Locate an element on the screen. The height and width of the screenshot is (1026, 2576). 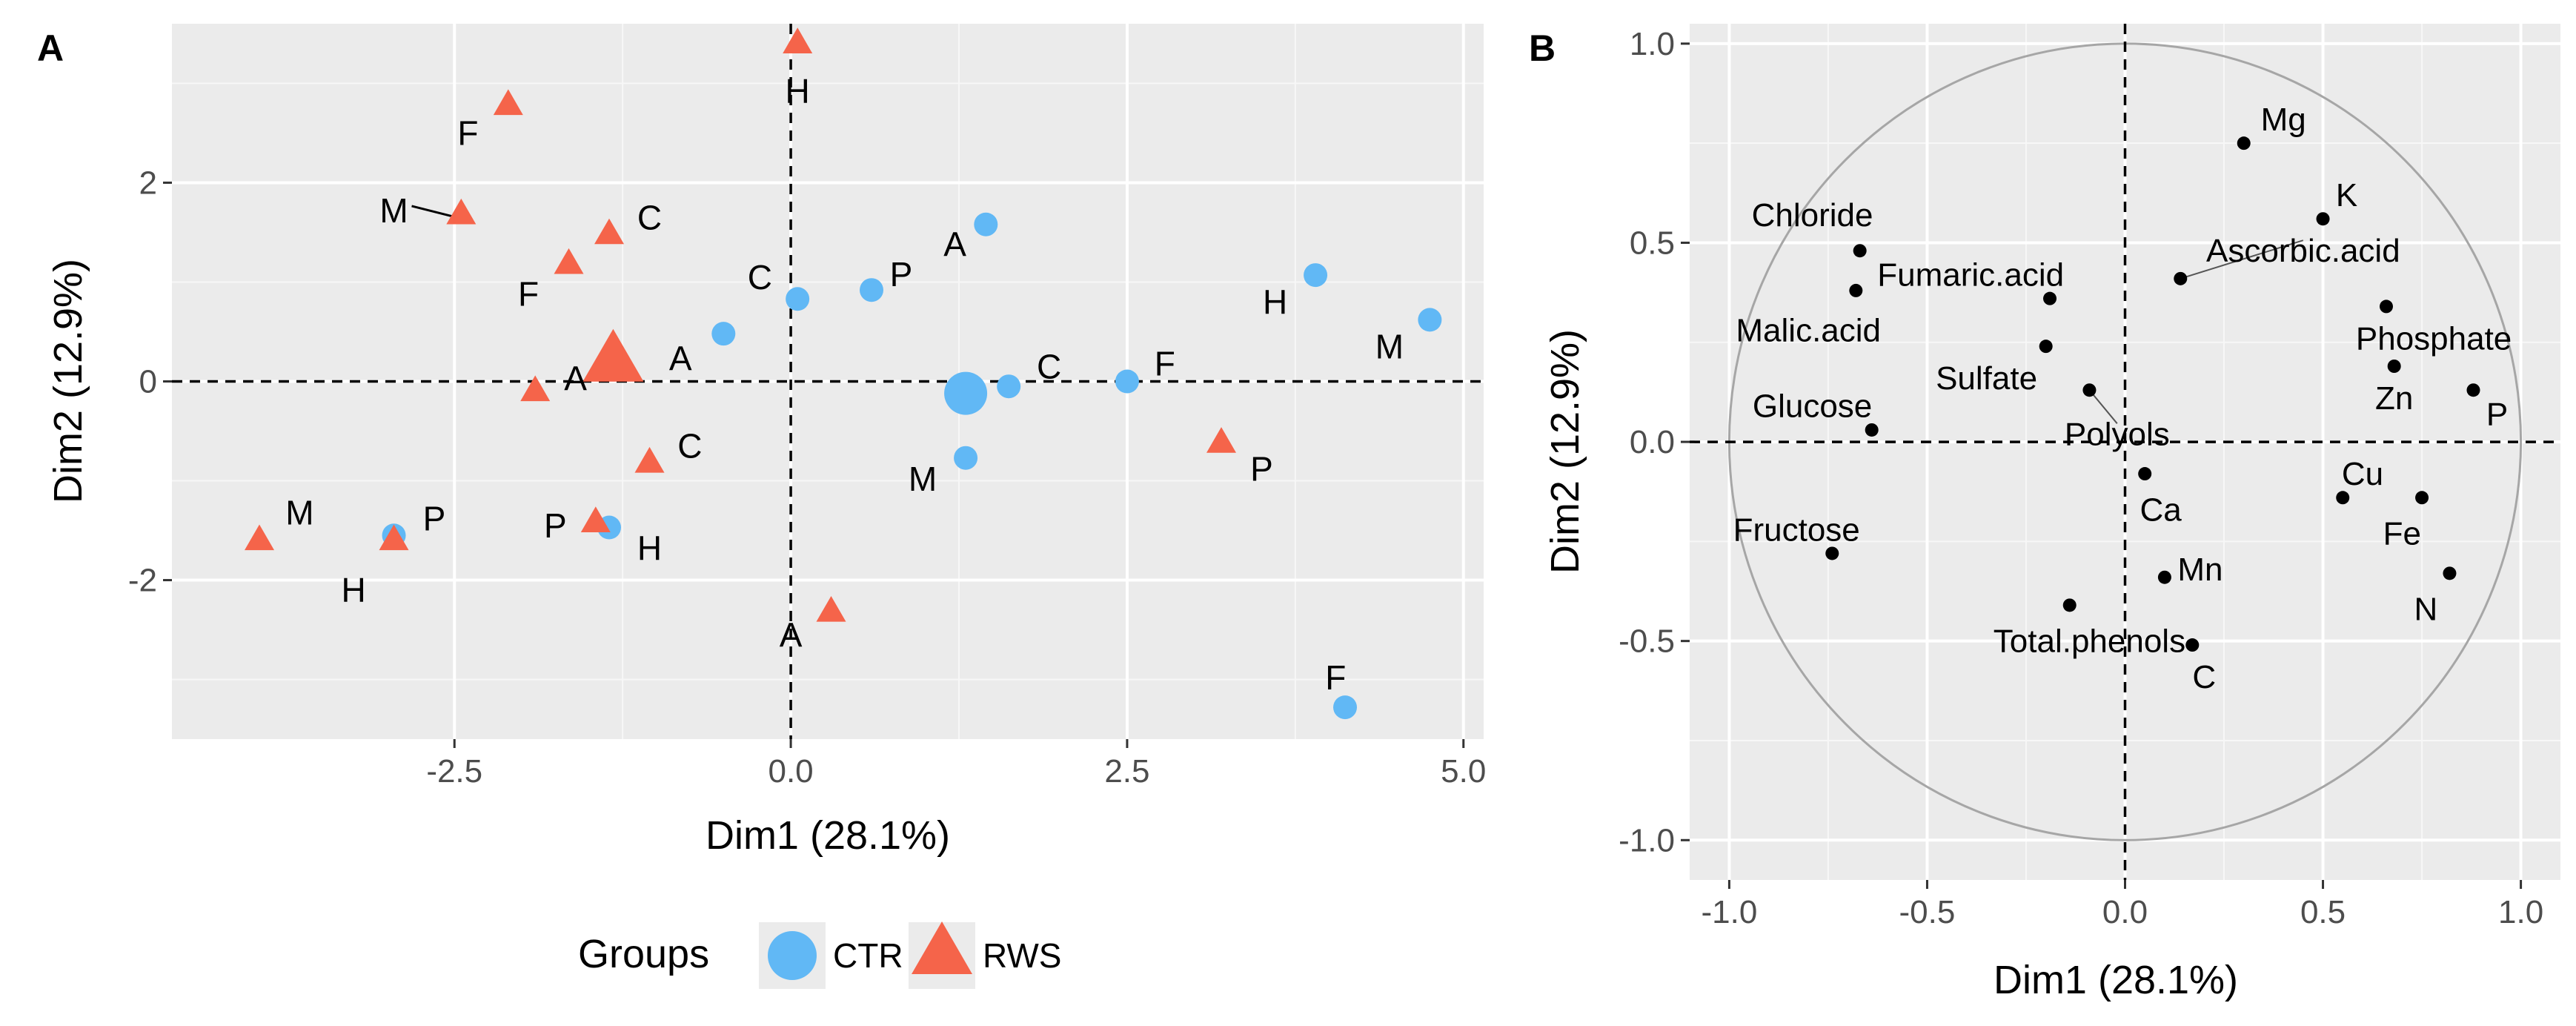
panel-b-x-tick-label: 1.0 is located at coordinates (2520, 912).